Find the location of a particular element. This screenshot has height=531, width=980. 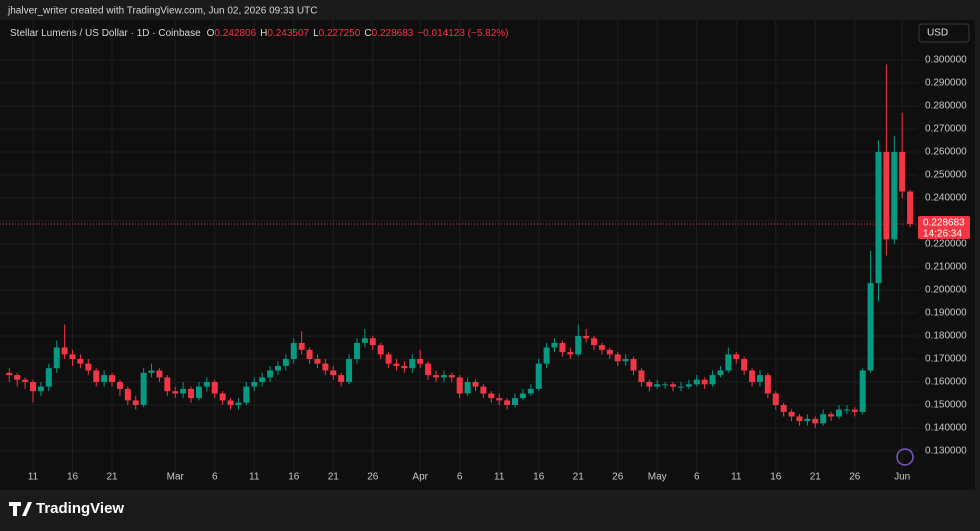

logo-icon is located at coordinates (20, 509).